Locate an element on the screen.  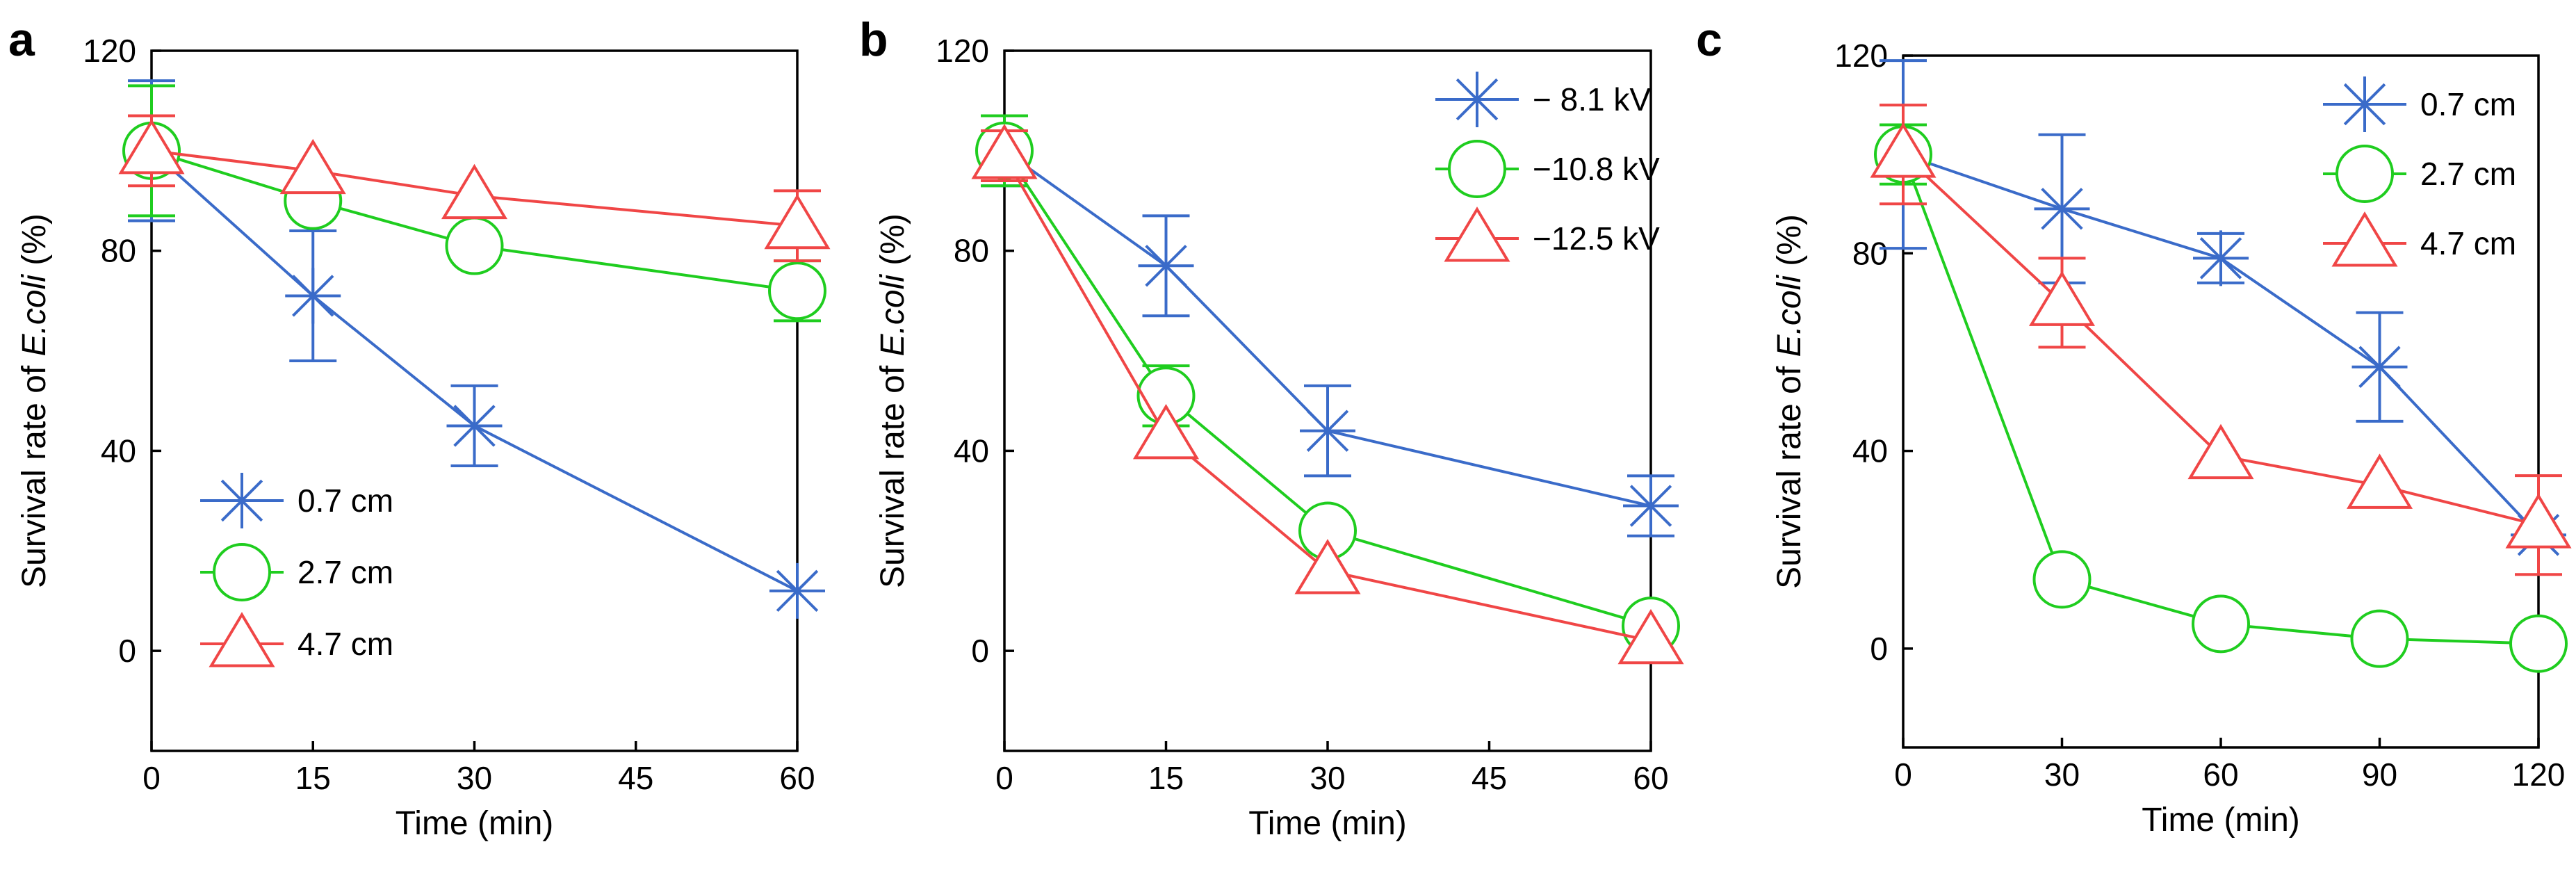
legend-label: − 8.1 kV is located at coordinates (1592, 99).